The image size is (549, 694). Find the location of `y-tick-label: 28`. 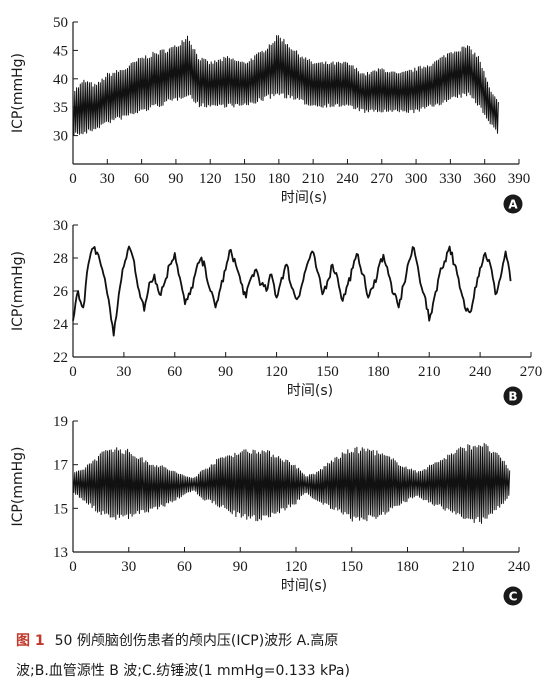

y-tick-label: 28 is located at coordinates (60, 259).